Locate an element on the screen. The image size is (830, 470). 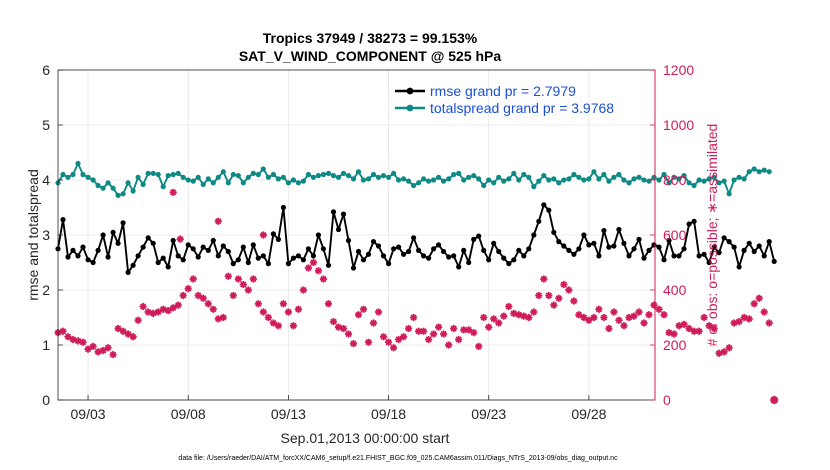
x-tick-label: 09/28 is located at coordinates (588, 414).